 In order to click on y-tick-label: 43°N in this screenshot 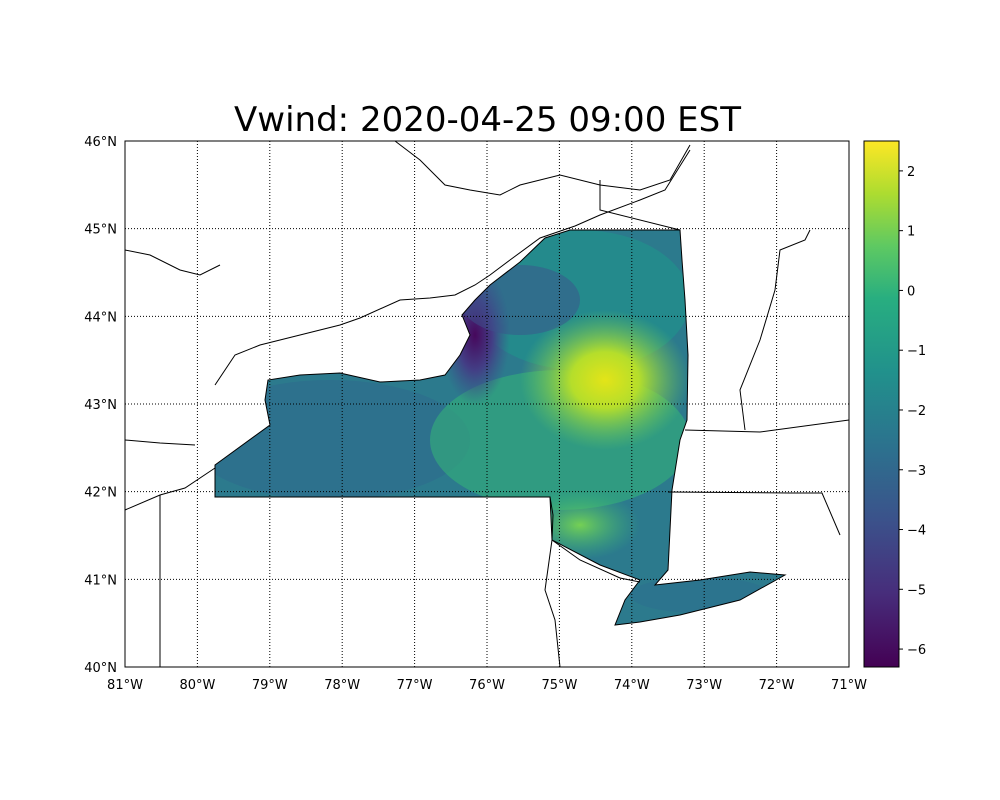, I will do `click(100, 405)`.